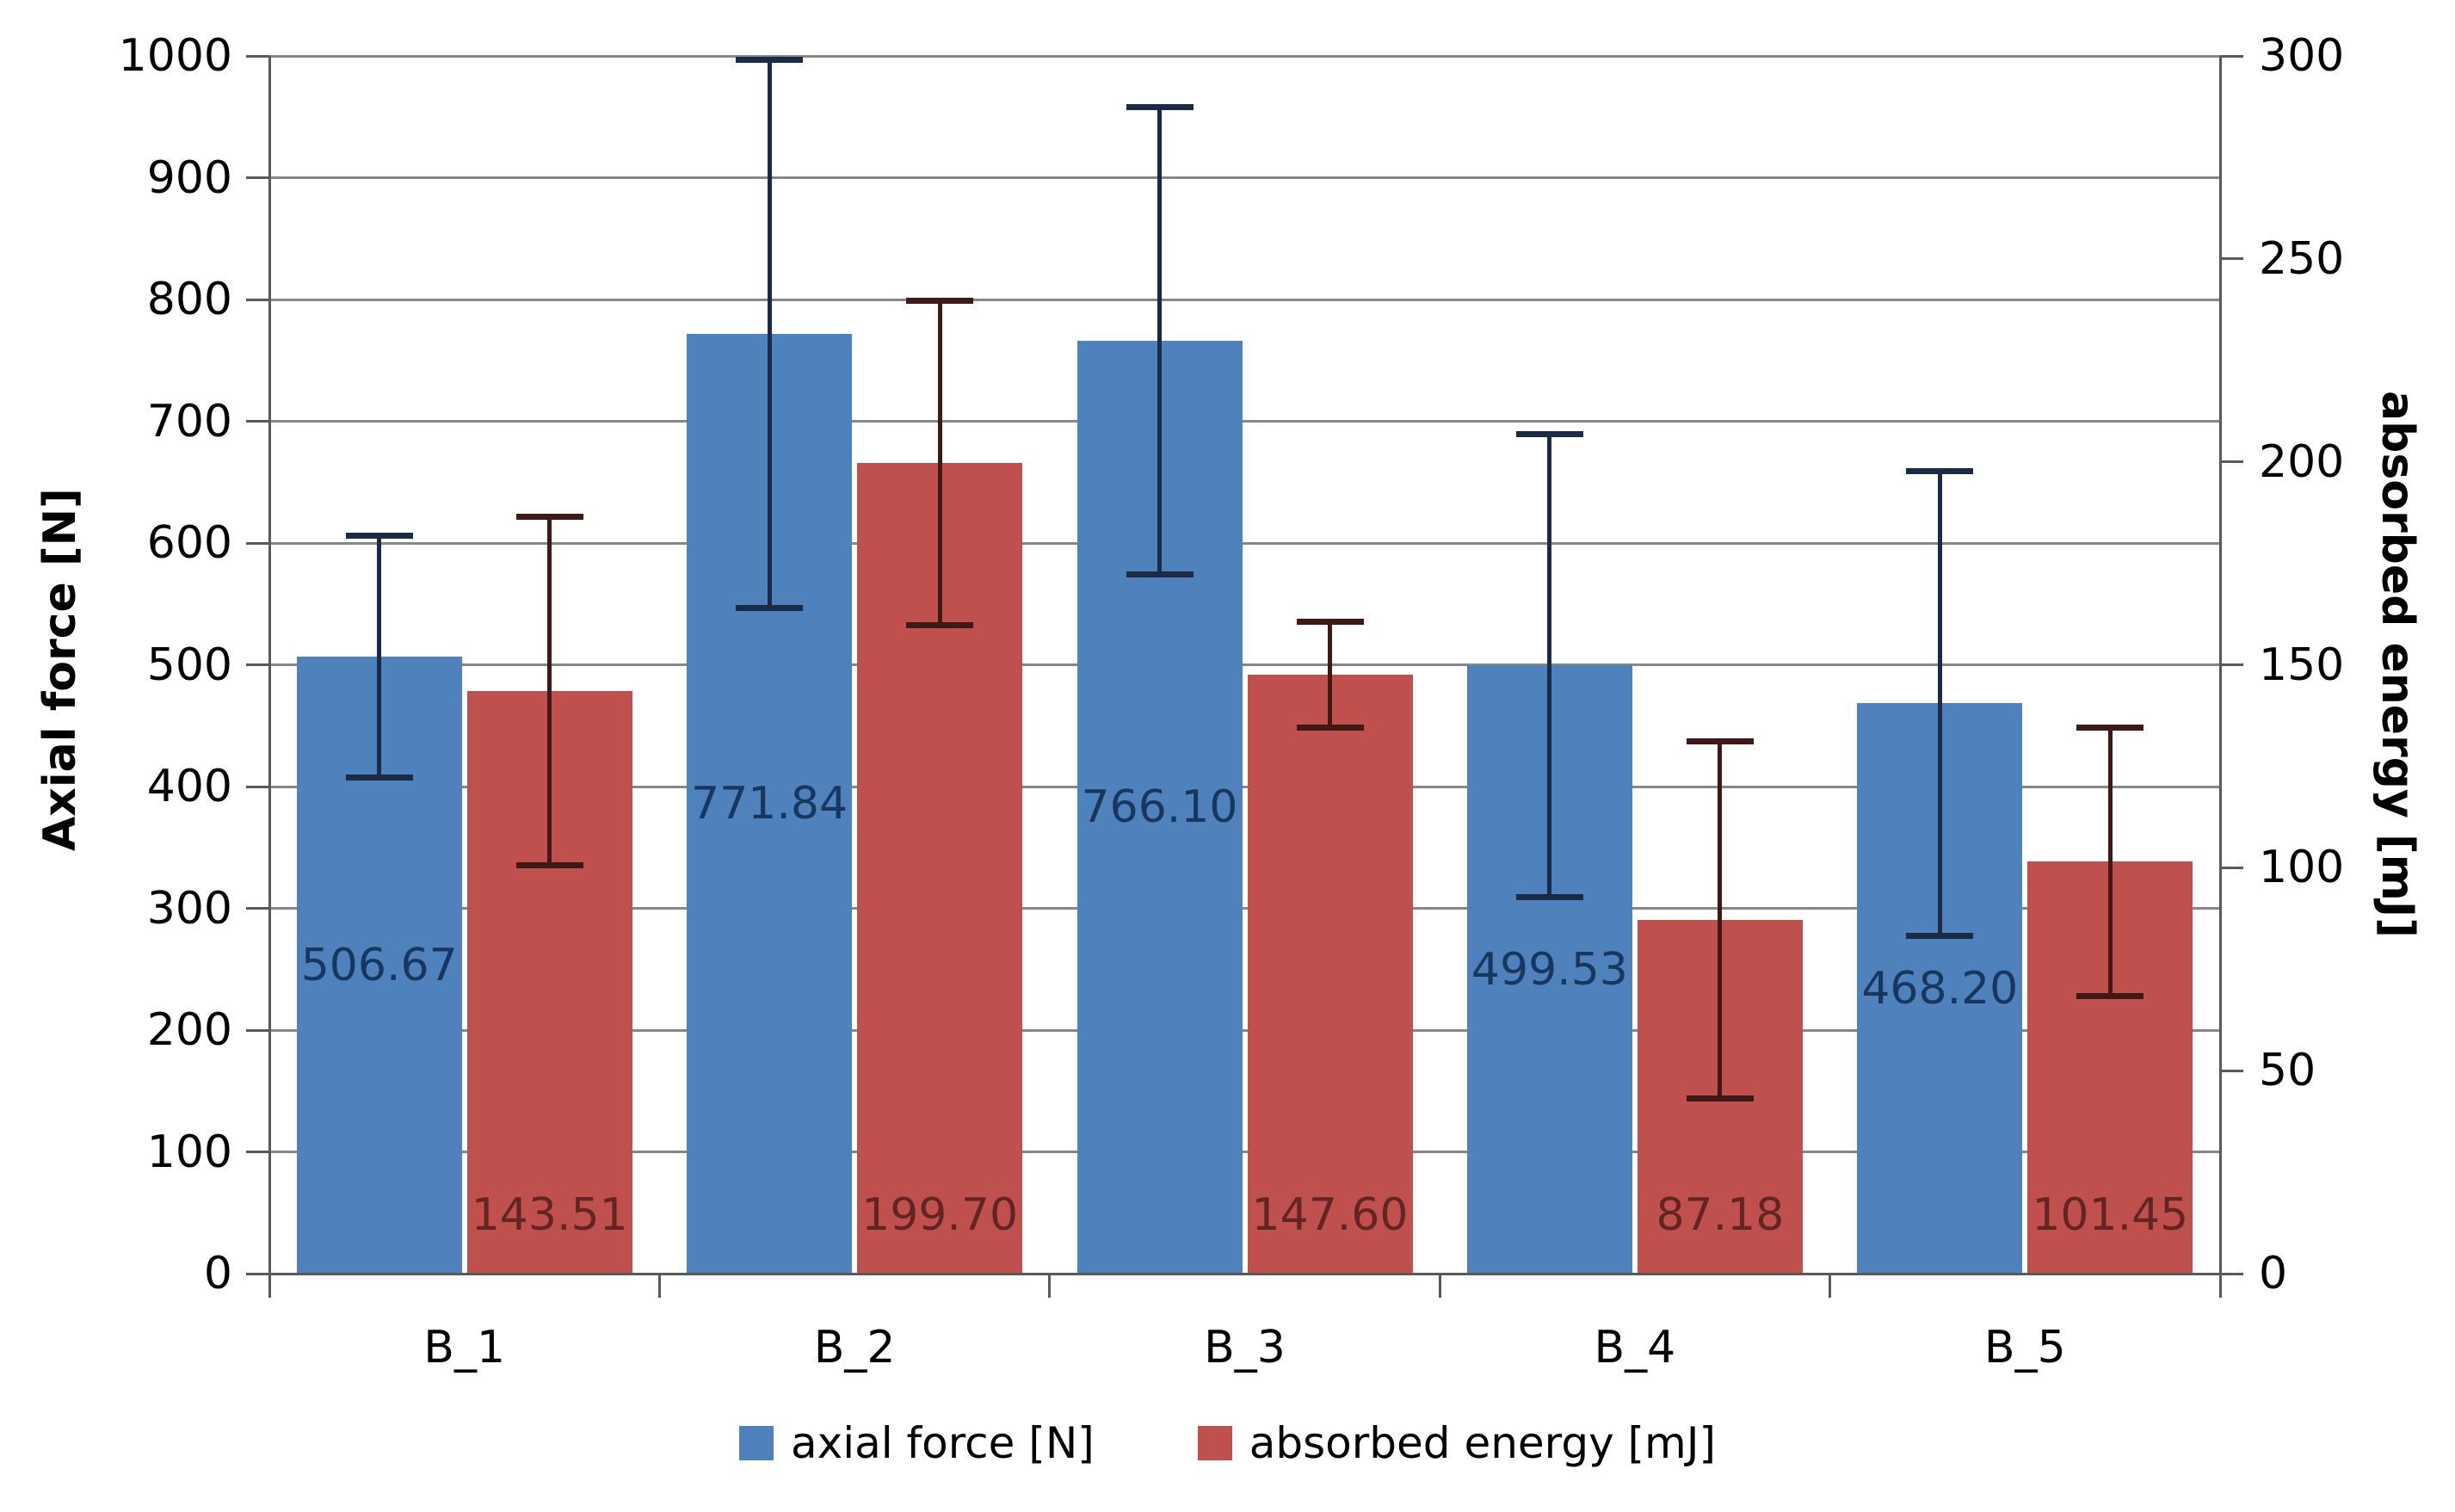 The image size is (2455, 1512). I want to click on left-axis-title: Axial force [N], so click(60, 669).